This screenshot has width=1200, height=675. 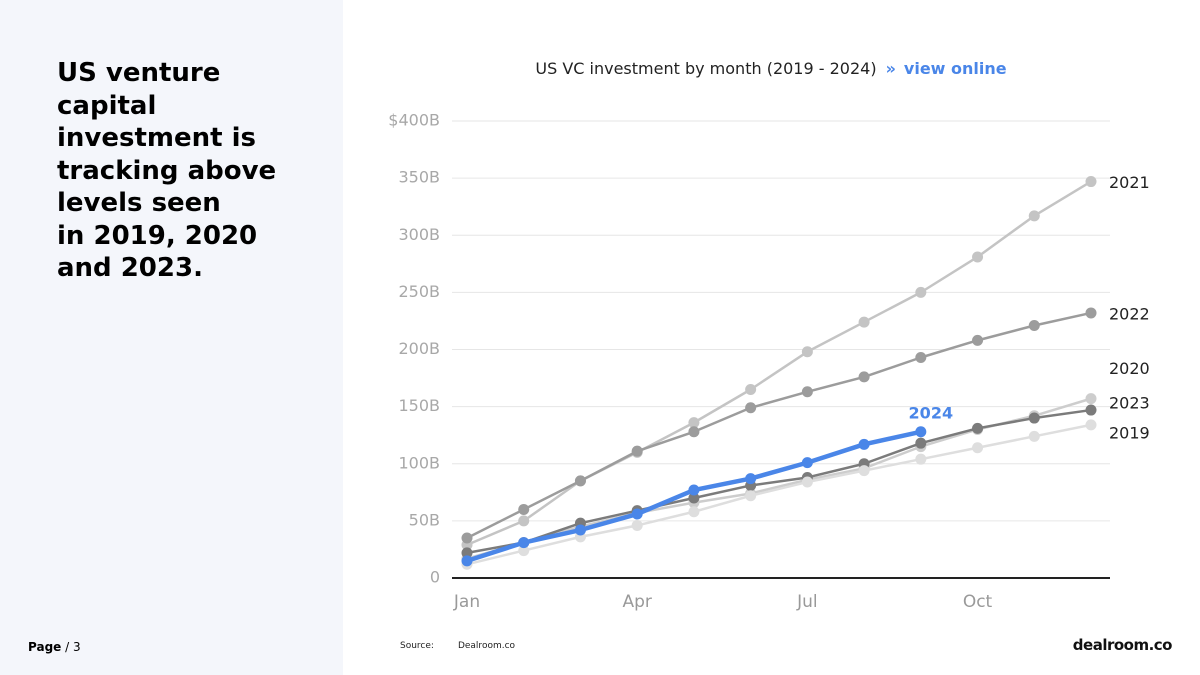 What do you see at coordinates (891, 68) in the screenshot?
I see `link-marker: »` at bounding box center [891, 68].